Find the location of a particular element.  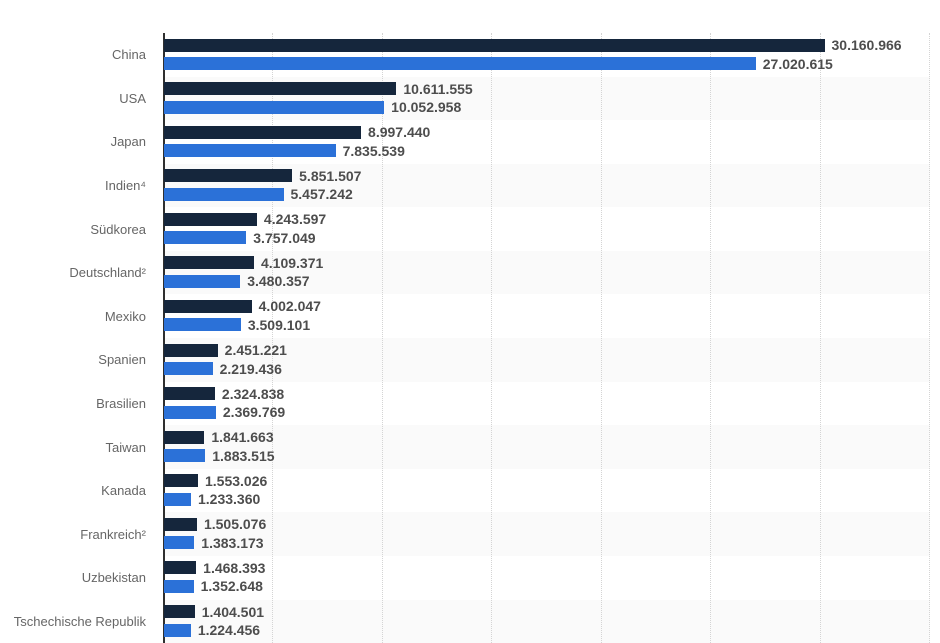

value-label-dark: 4.109.371 is located at coordinates (292, 262).